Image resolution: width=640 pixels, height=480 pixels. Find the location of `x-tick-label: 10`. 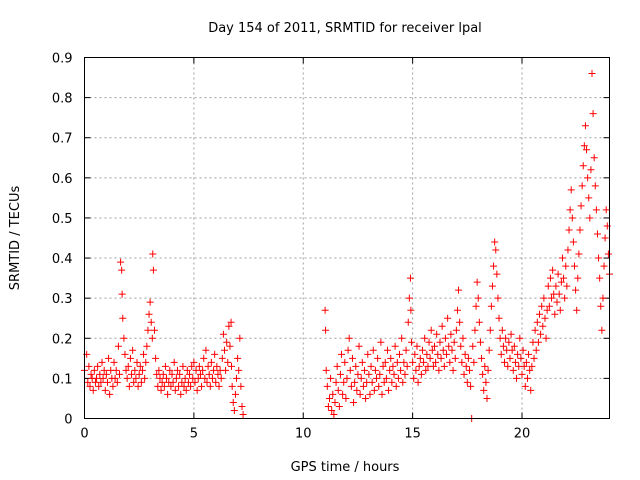

x-tick-label: 10 is located at coordinates (303, 434).